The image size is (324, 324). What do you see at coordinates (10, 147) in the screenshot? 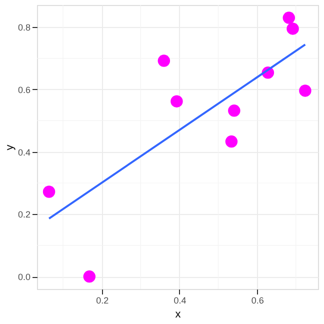
I see `y-axis-title: y` at bounding box center [10, 147].